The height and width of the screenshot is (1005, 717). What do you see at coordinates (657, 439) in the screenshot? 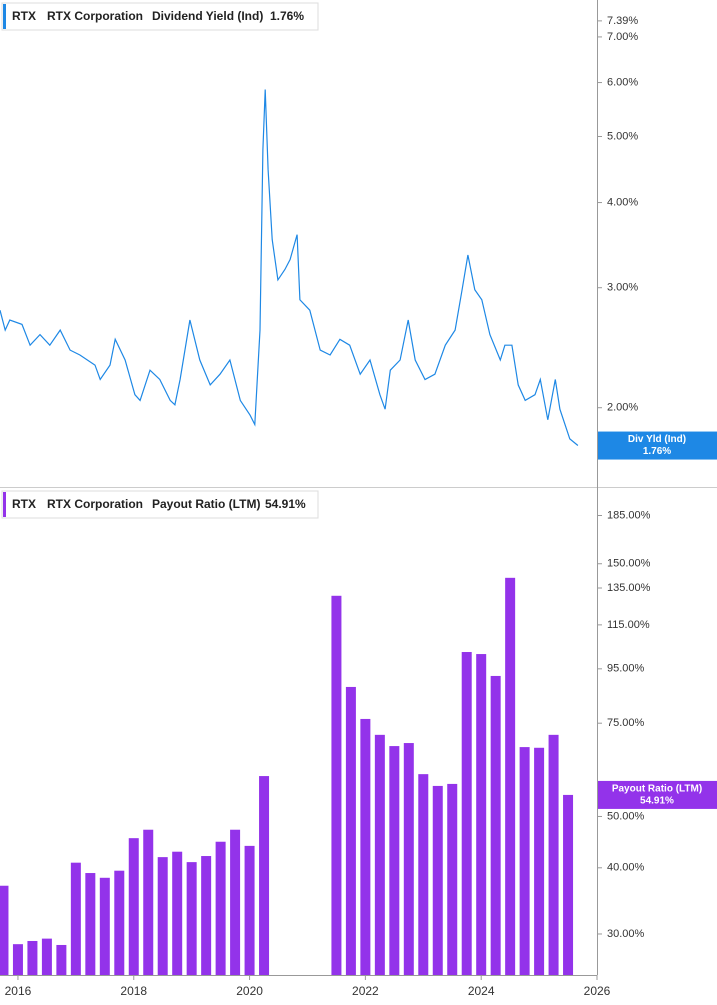
I see `current-tag-name: Div Yld (Ind)` at bounding box center [657, 439].